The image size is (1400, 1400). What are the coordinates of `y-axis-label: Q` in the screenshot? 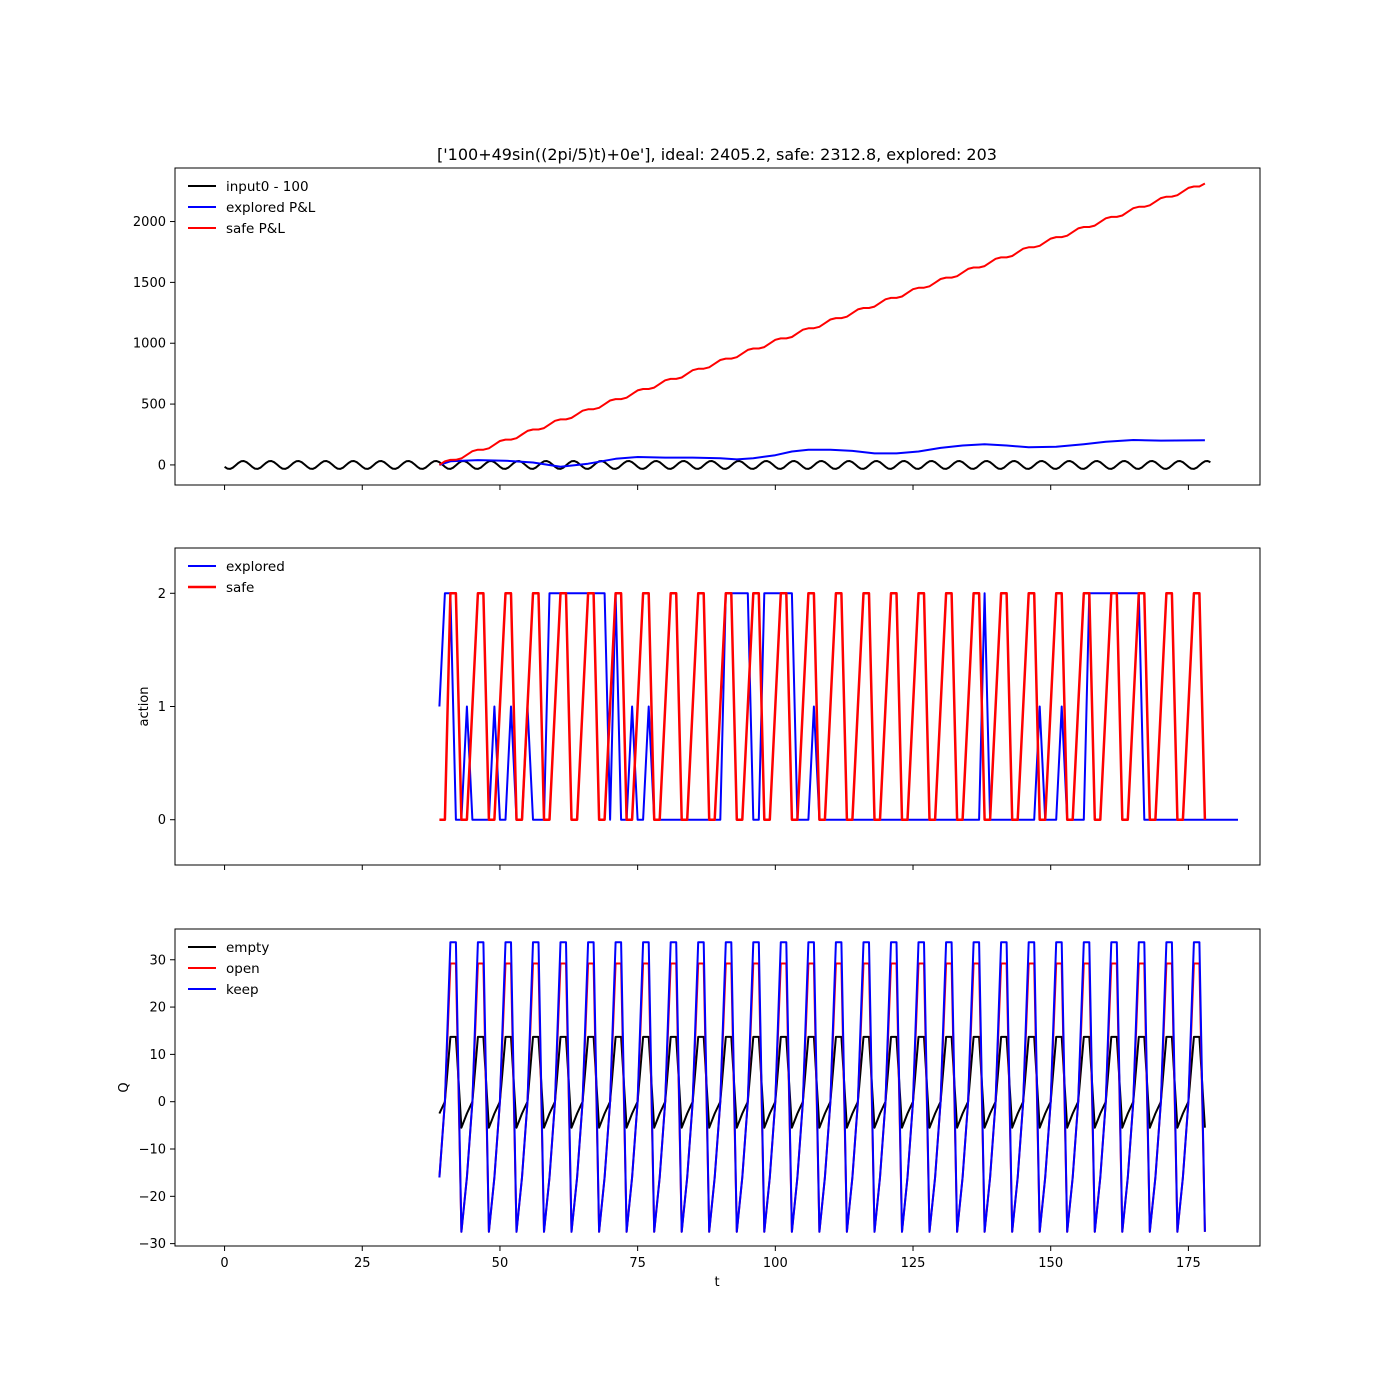 It's located at (124, 1087).